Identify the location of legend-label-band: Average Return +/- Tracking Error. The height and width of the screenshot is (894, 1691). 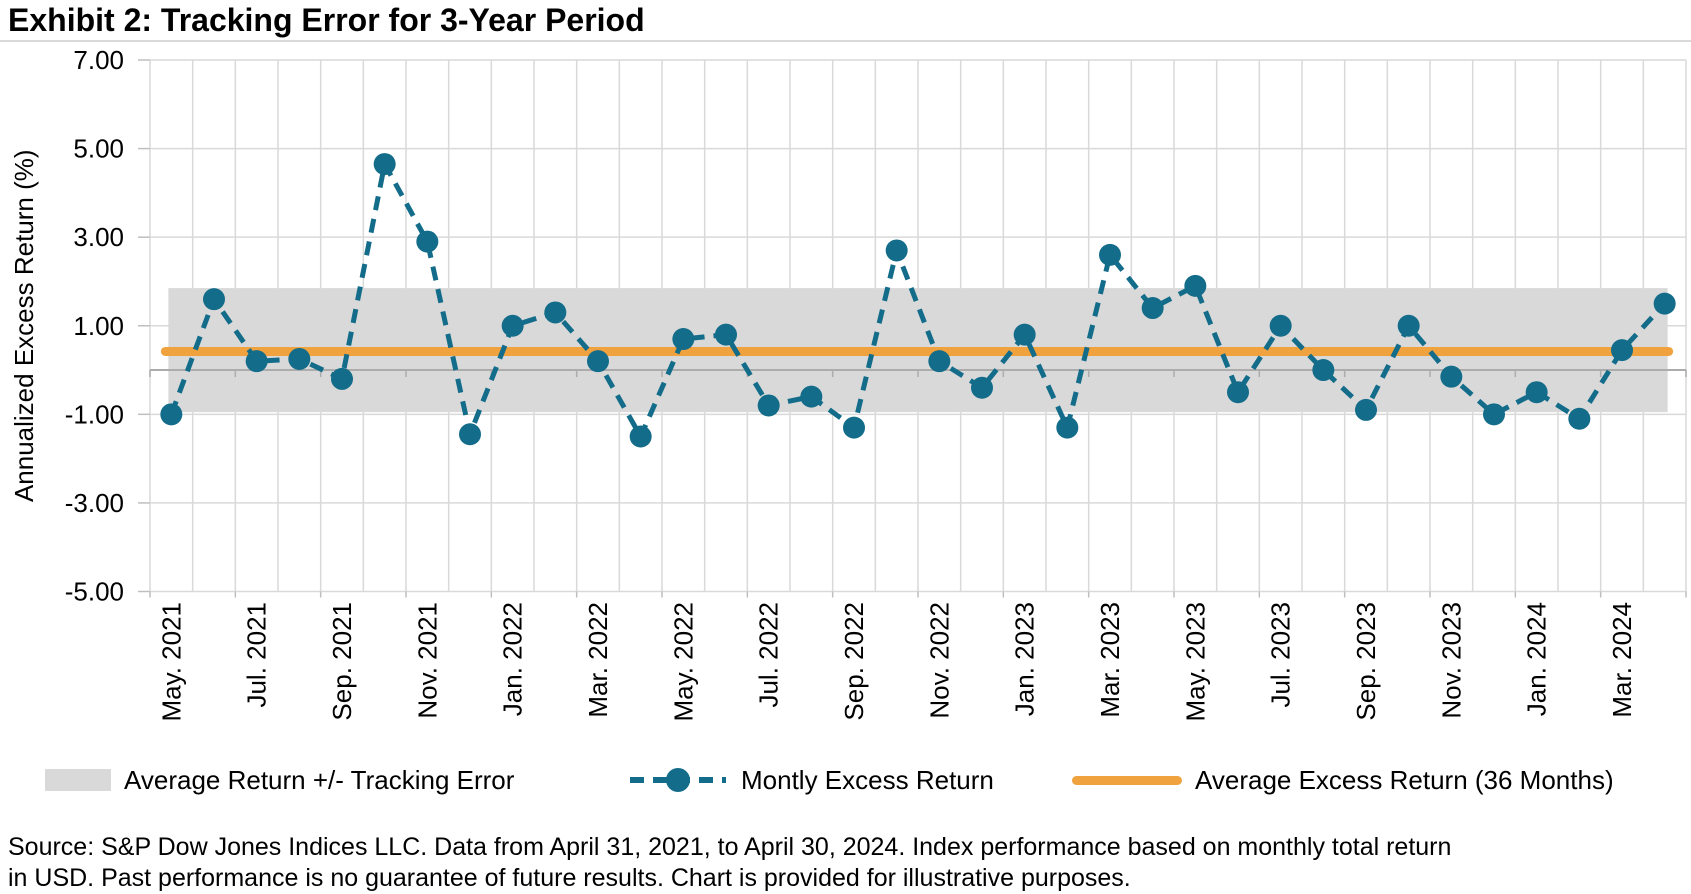
(319, 779).